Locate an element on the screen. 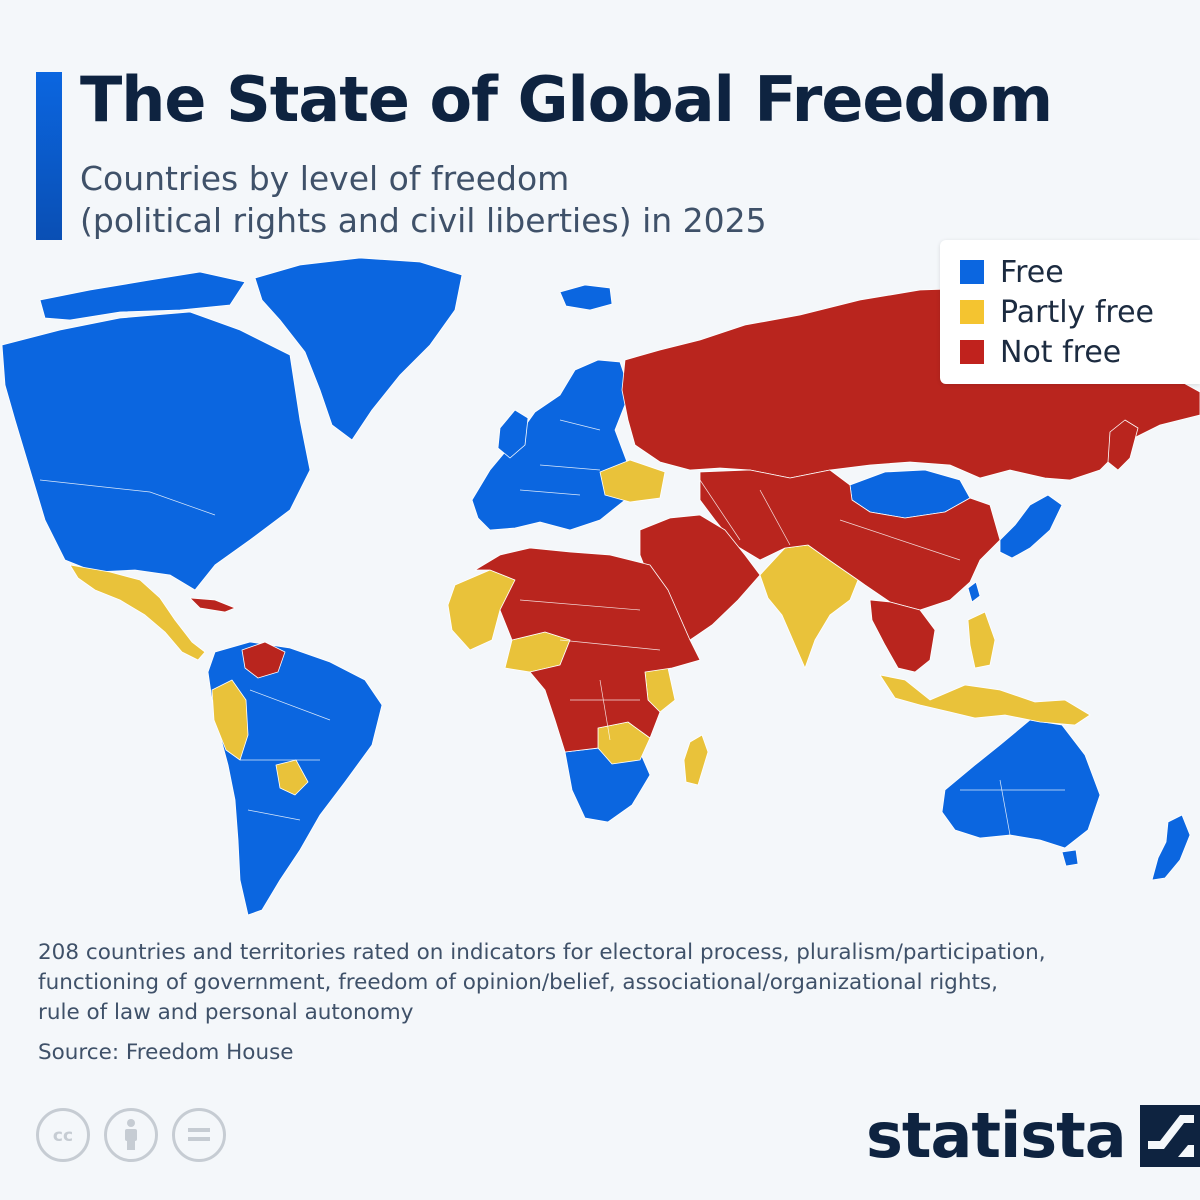 The image size is (1200, 1200). region-japan-korea is located at coordinates (1031, 526).